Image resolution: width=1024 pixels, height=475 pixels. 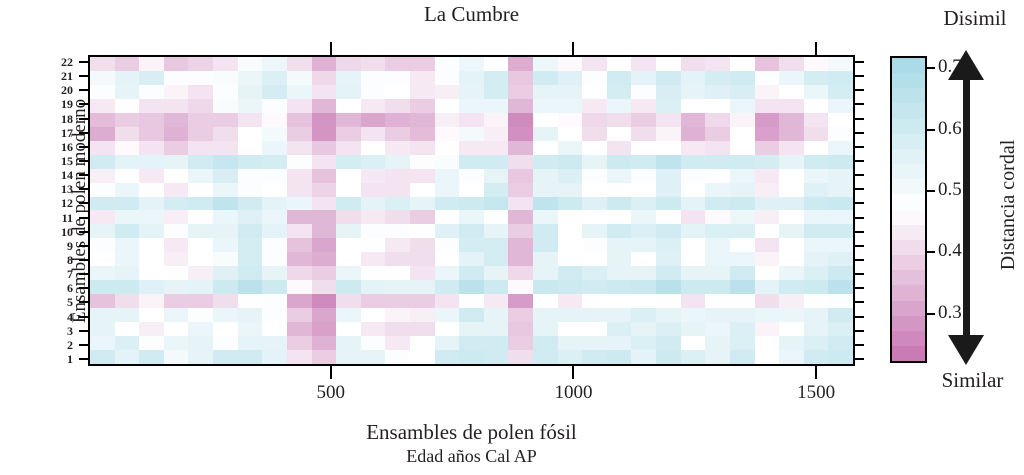 I want to click on x-tick-top, so click(x=330, y=48).